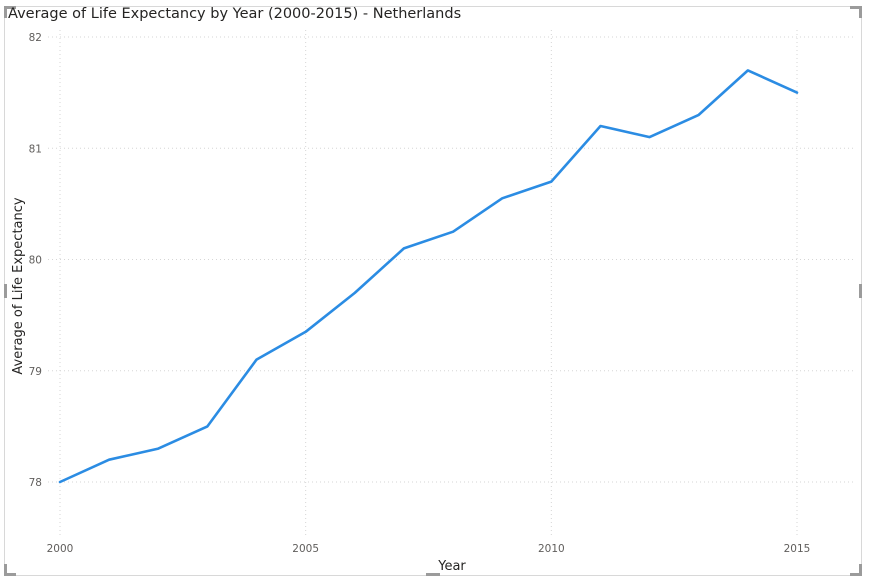 The image size is (875, 587). What do you see at coordinates (551, 549) in the screenshot?
I see `x-tick-label: 2010` at bounding box center [551, 549].